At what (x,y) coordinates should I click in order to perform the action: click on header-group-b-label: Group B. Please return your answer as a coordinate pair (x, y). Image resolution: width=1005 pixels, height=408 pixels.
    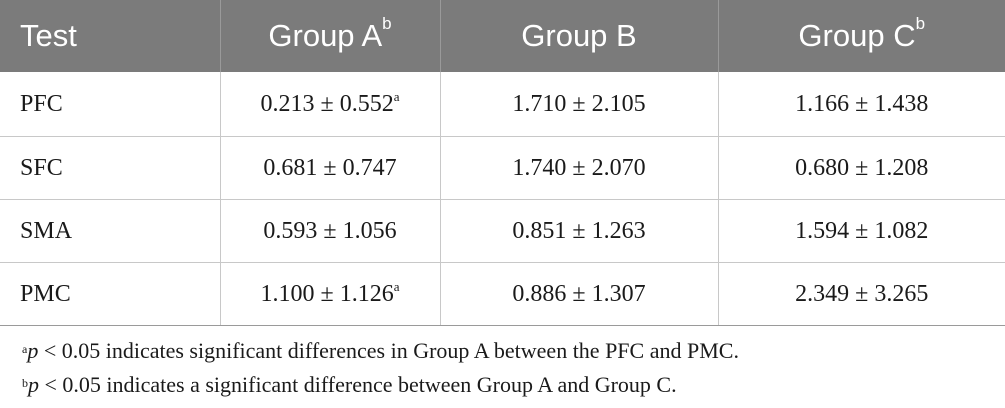
    Looking at the image, I should click on (579, 35).